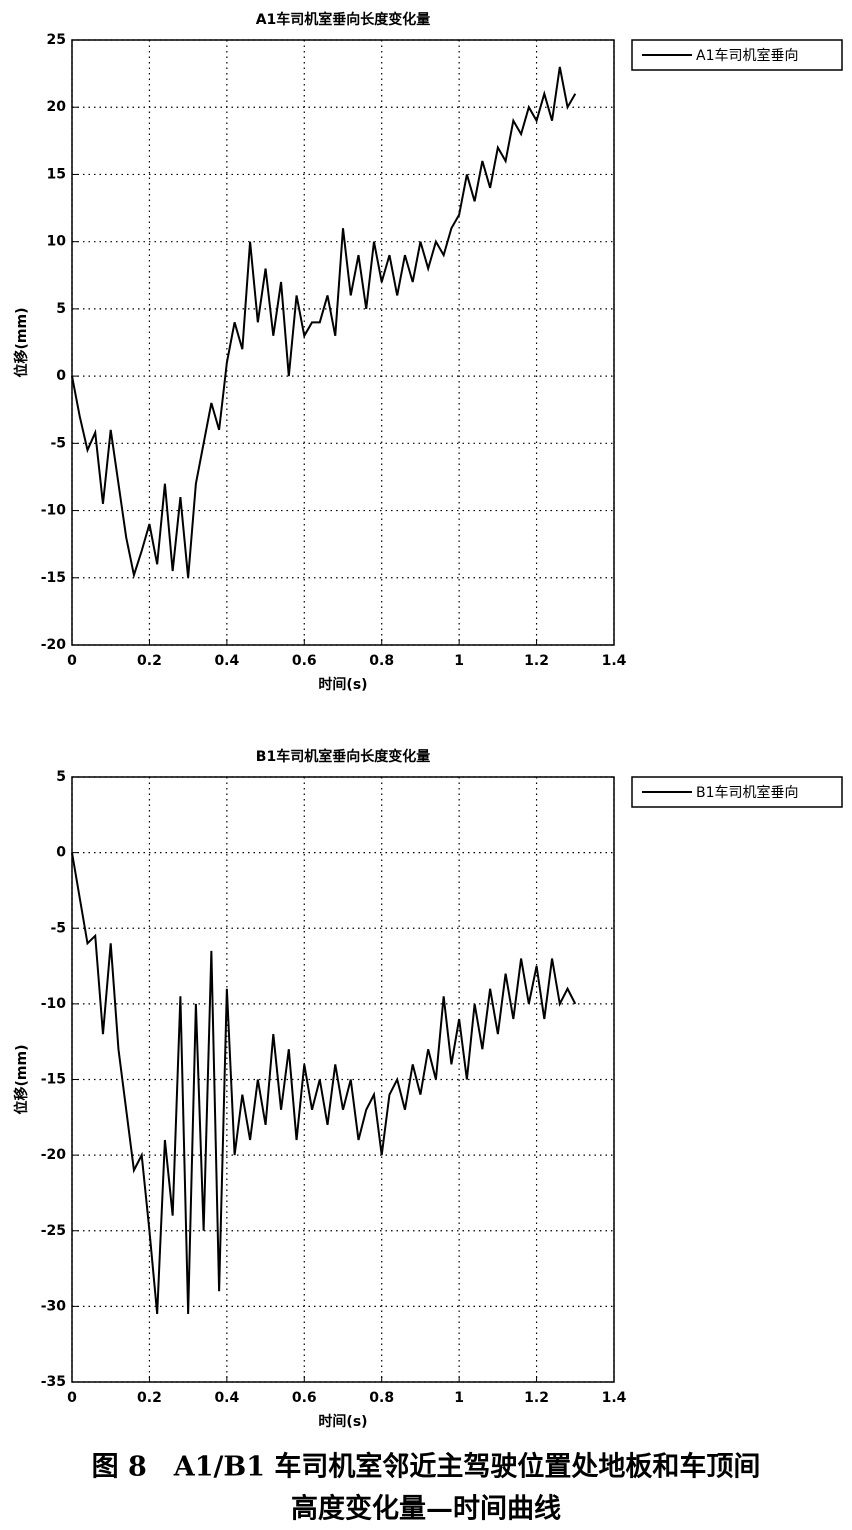 This screenshot has width=852, height=1530. I want to click on y-tick-label: -25, so click(53, 1231).